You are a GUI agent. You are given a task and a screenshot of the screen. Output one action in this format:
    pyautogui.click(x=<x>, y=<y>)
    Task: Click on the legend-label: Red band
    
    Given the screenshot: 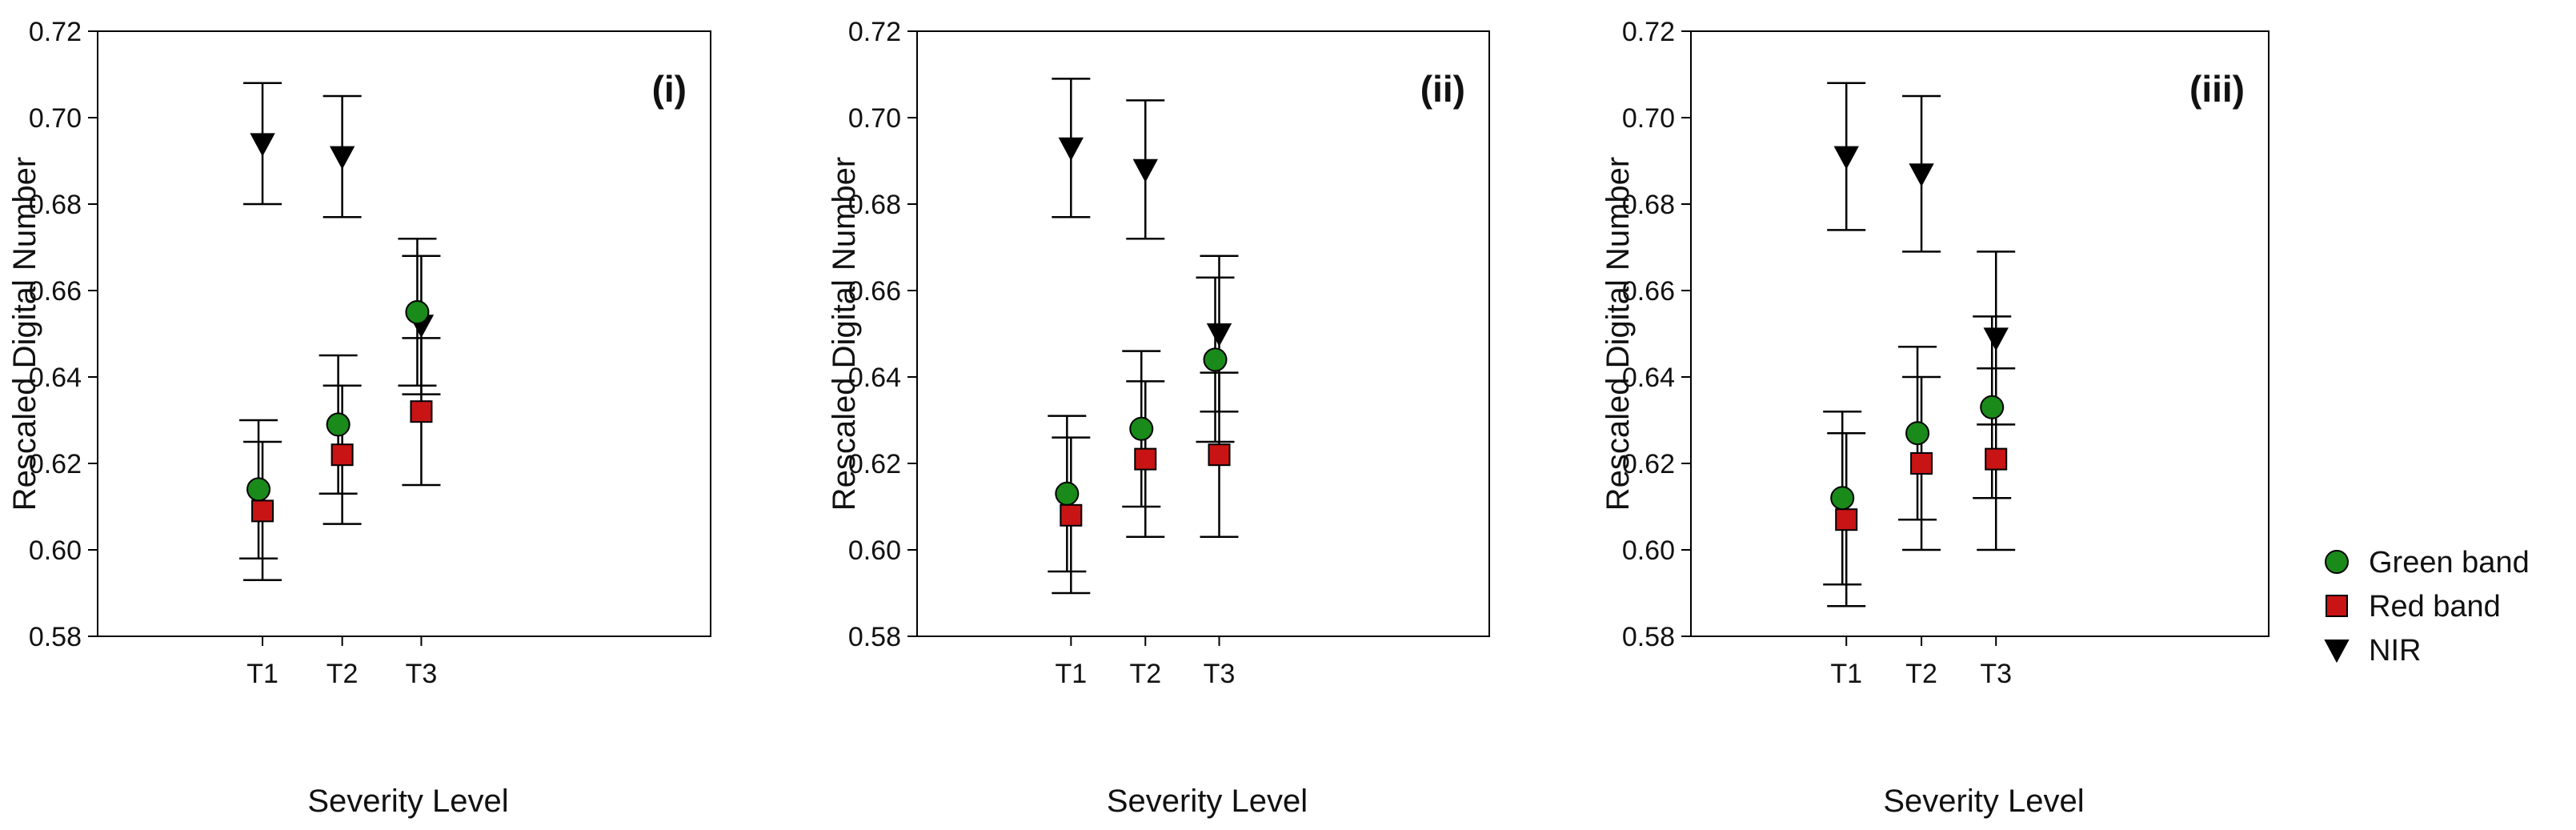 What is the action you would take?
    pyautogui.click(x=2435, y=607)
    